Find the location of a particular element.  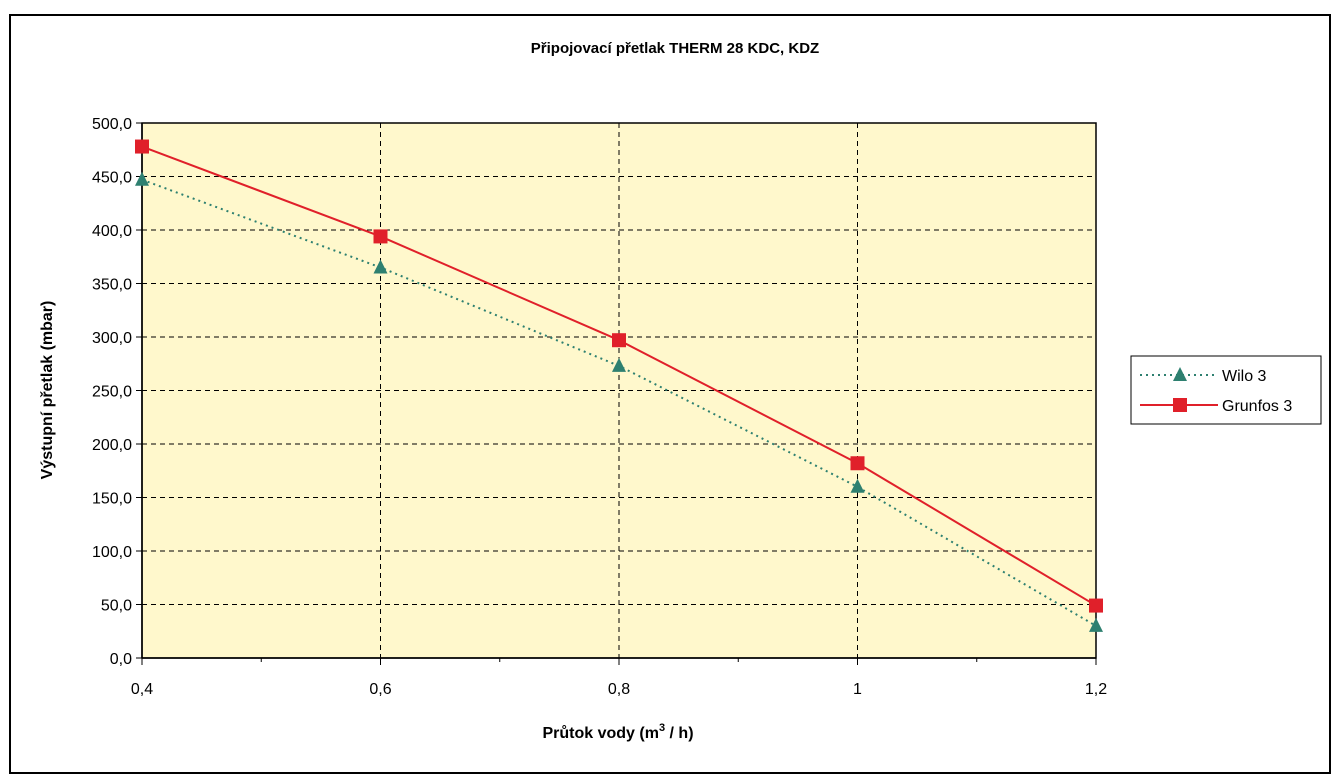

x-tick-label: 0,4 is located at coordinates (142, 689).